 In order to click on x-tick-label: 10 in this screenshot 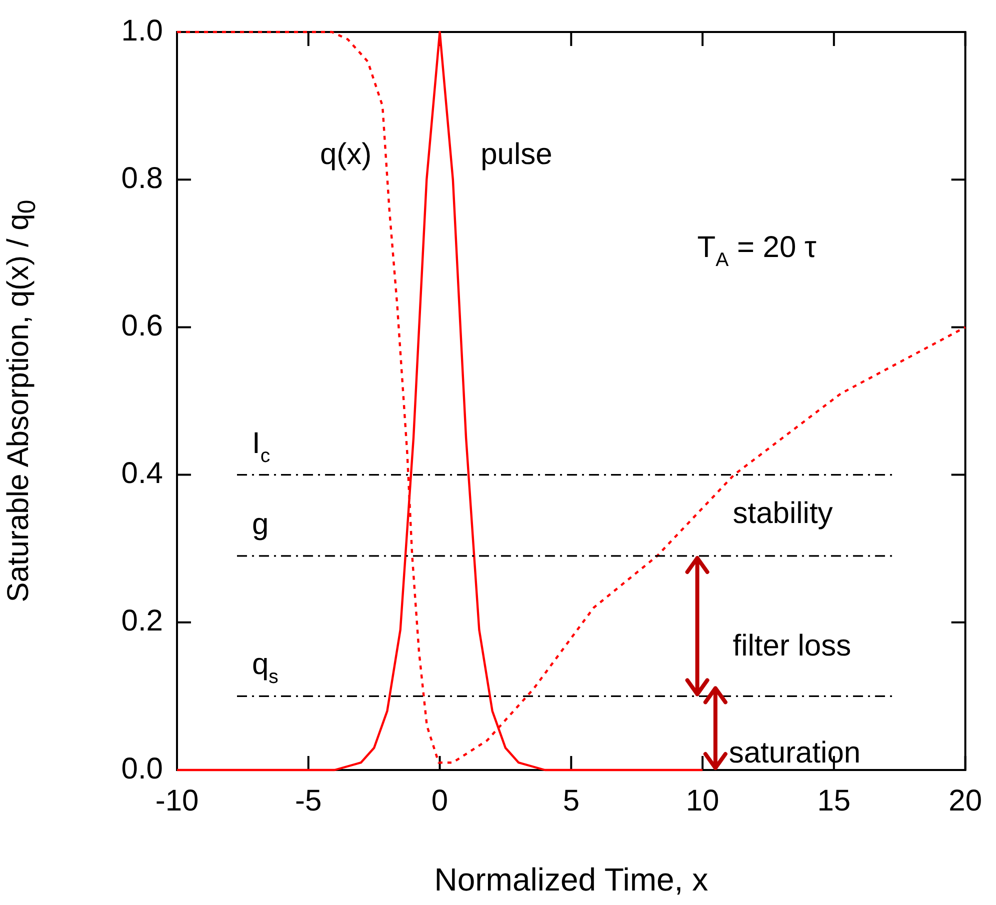, I will do `click(703, 801)`.